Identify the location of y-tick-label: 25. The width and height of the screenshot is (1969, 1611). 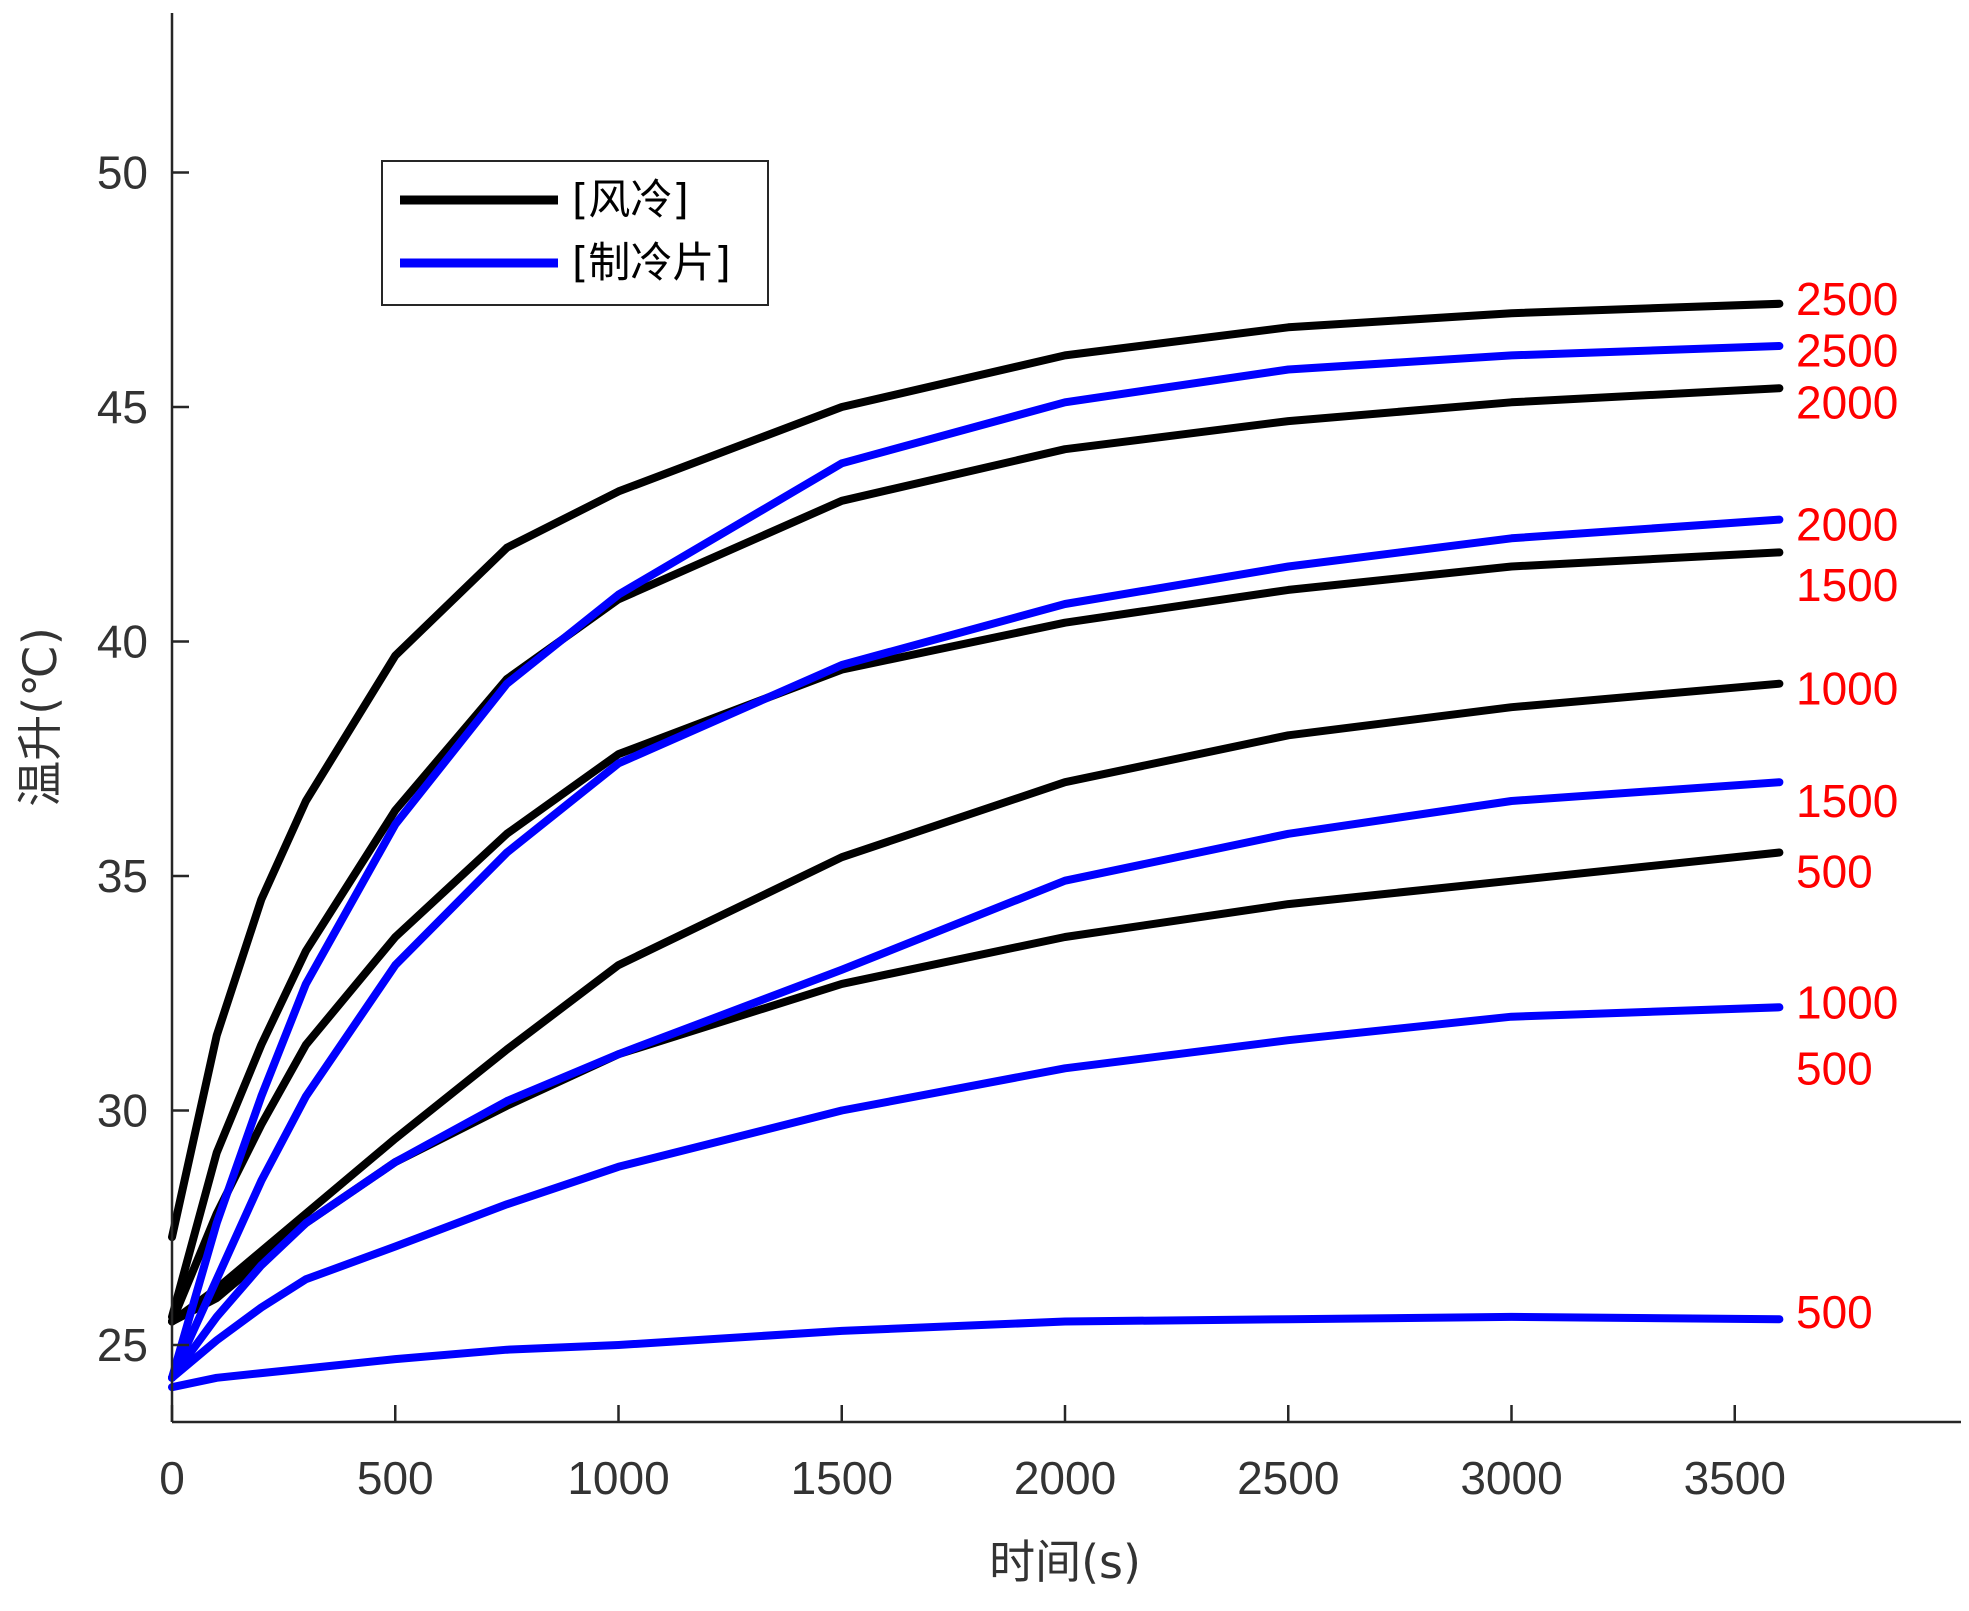
(122, 1345).